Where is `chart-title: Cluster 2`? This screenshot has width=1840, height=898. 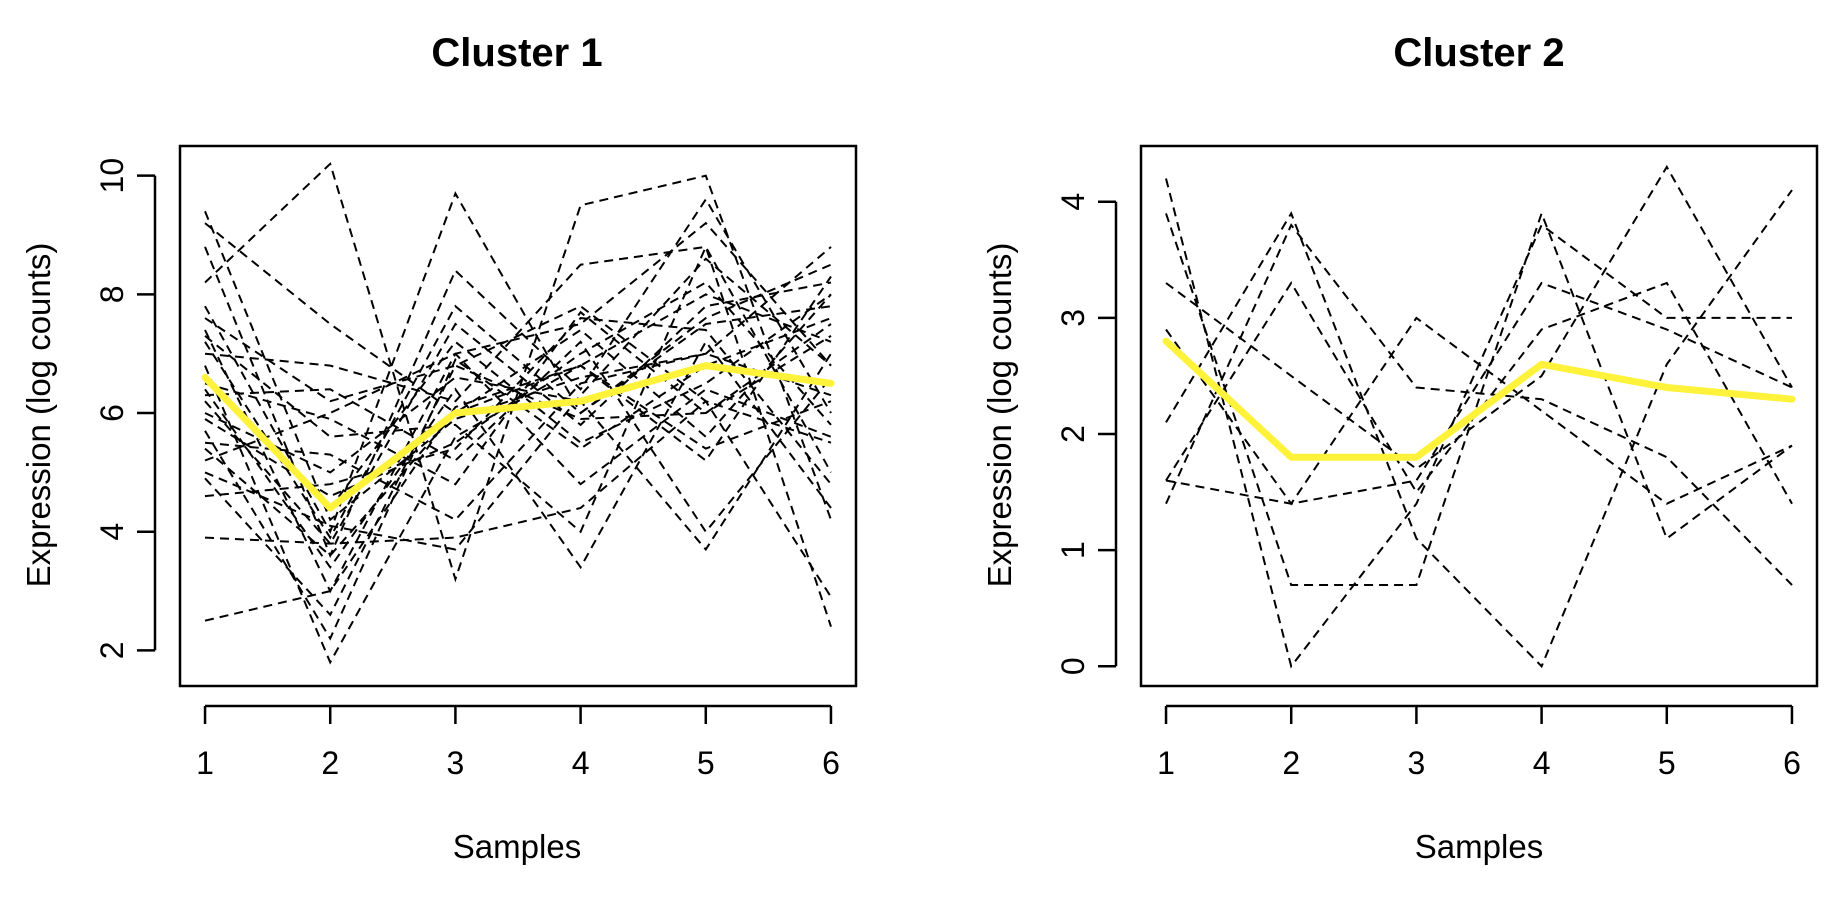
chart-title: Cluster 2 is located at coordinates (1478, 53).